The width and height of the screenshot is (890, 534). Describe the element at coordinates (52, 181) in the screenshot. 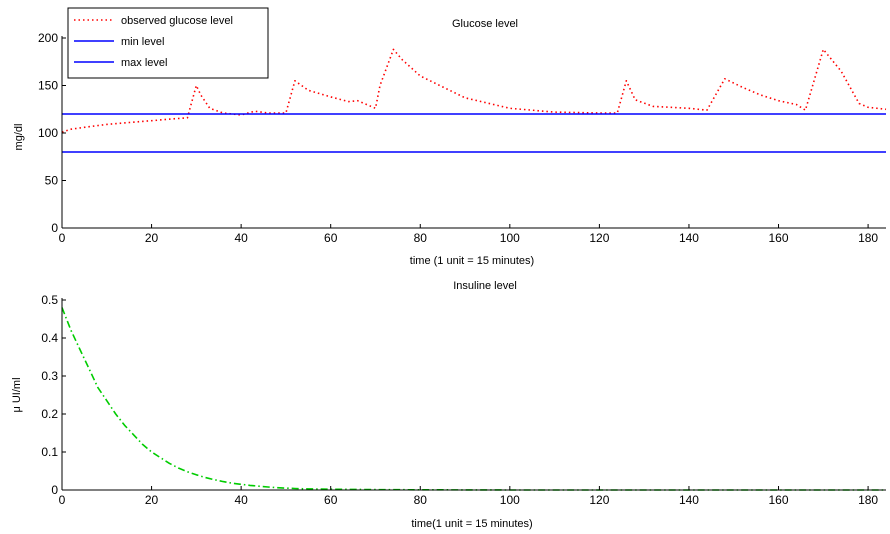

I see `y-tick-label: 50` at that location.